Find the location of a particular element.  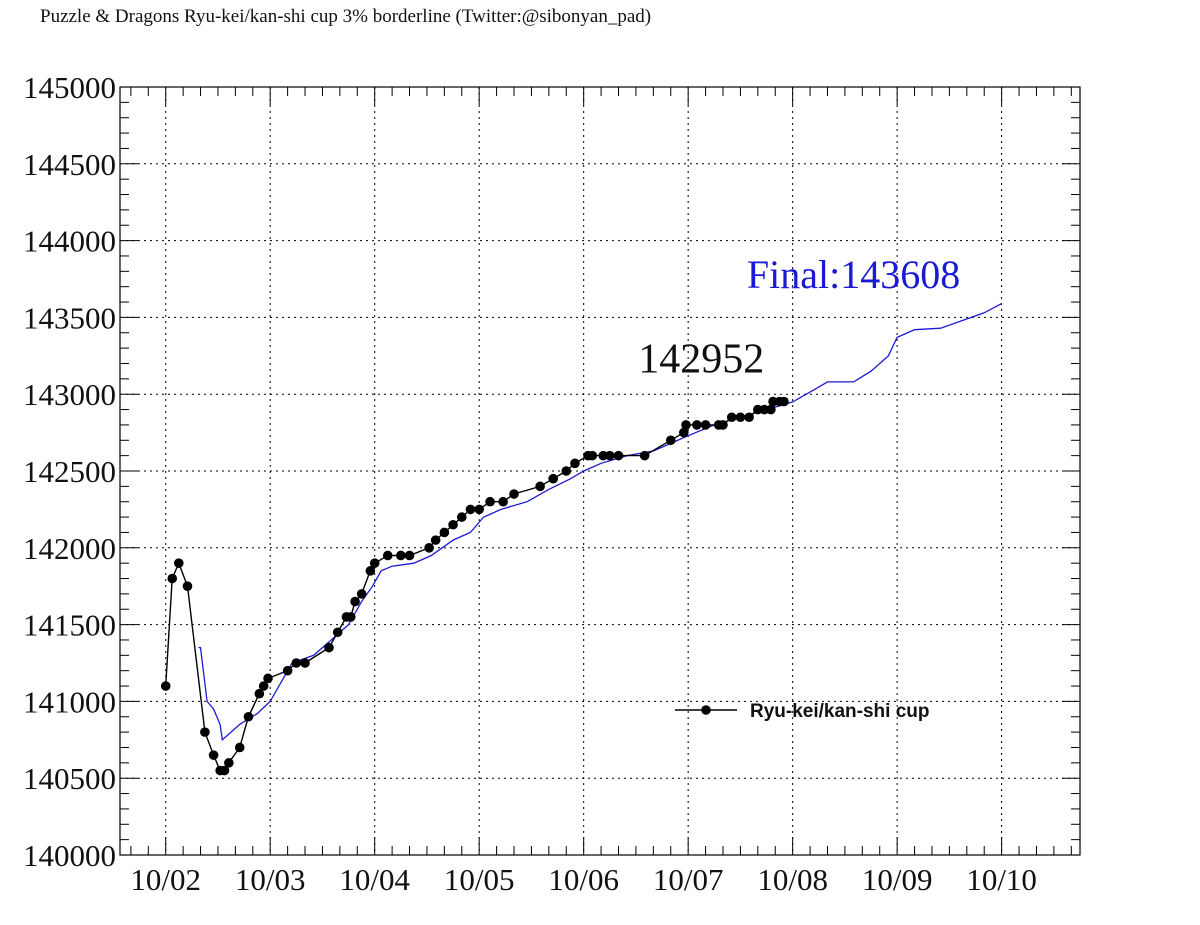

x-tick-label: 10/06 is located at coordinates (583, 879).